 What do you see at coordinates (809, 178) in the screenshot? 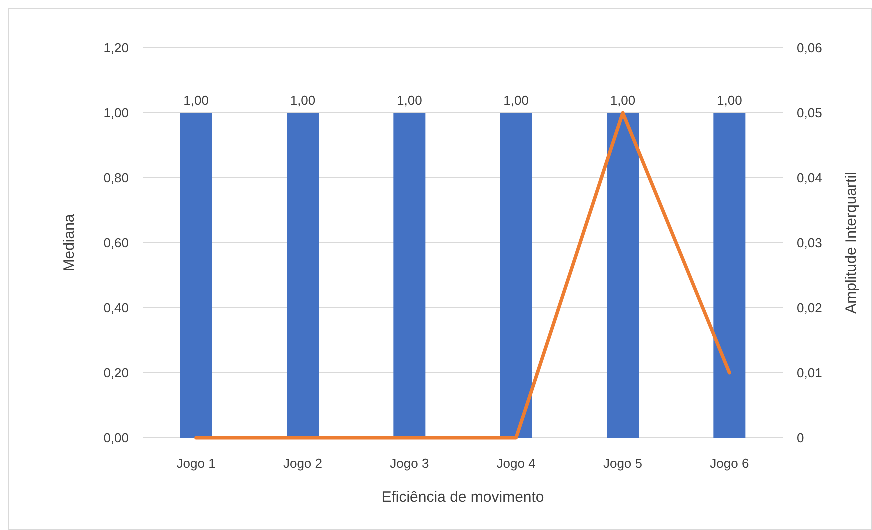
I see `y2-tick-label: 0,04` at bounding box center [809, 178].